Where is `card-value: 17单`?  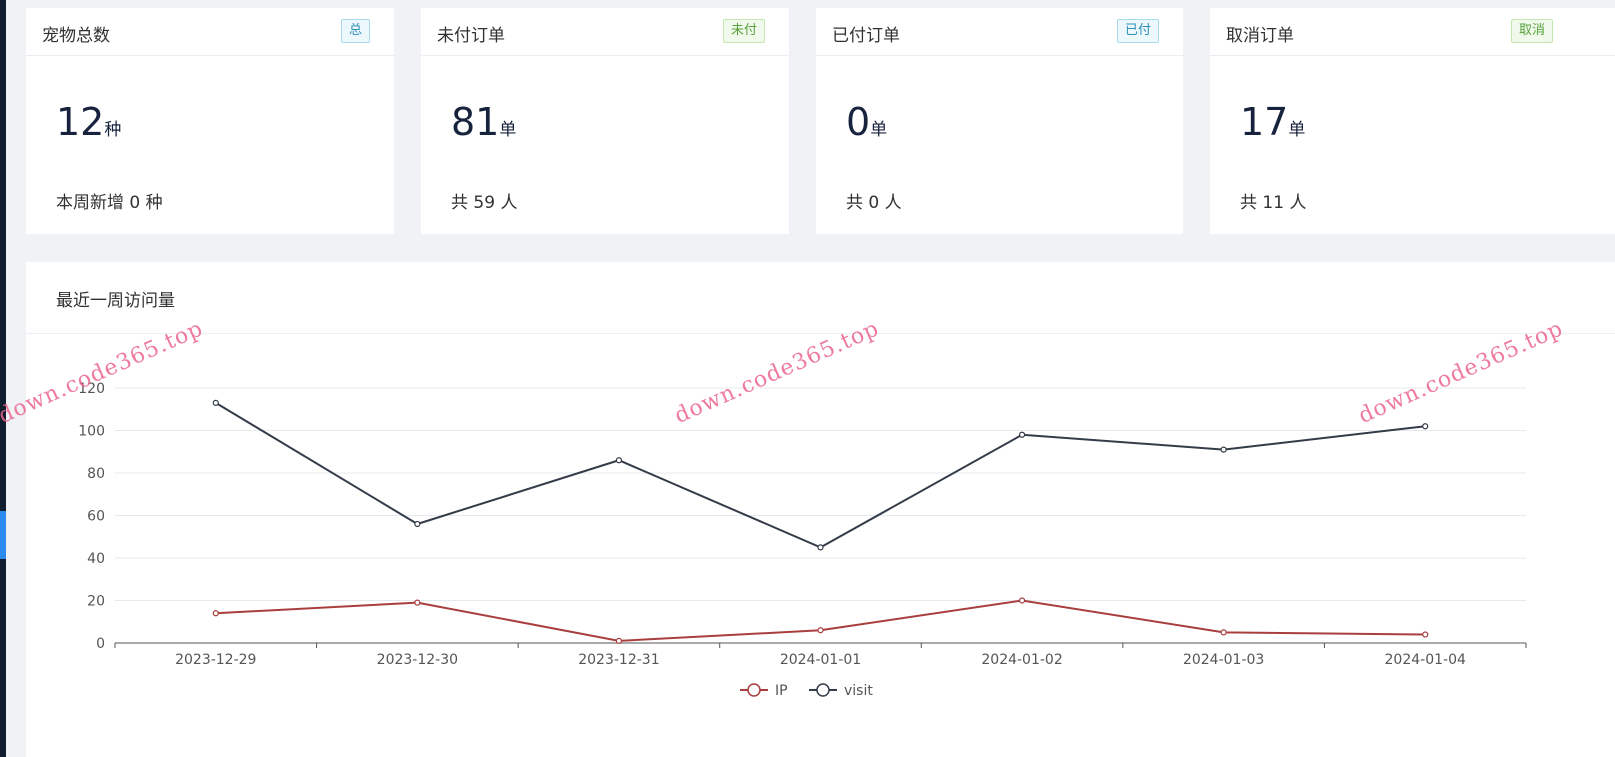
card-value: 17单 is located at coordinates (1272, 122).